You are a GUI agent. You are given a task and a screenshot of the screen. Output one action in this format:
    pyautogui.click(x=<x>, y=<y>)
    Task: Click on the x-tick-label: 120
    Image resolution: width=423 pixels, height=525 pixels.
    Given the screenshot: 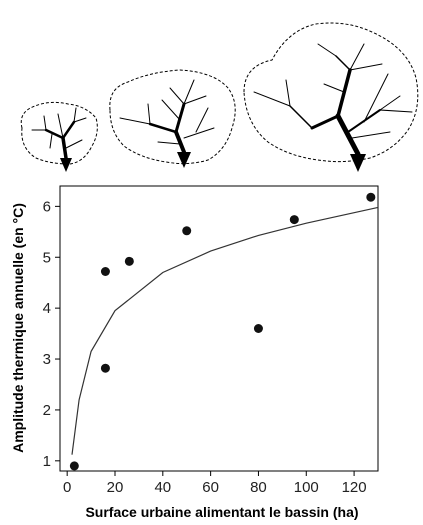 What is the action you would take?
    pyautogui.click(x=354, y=487)
    